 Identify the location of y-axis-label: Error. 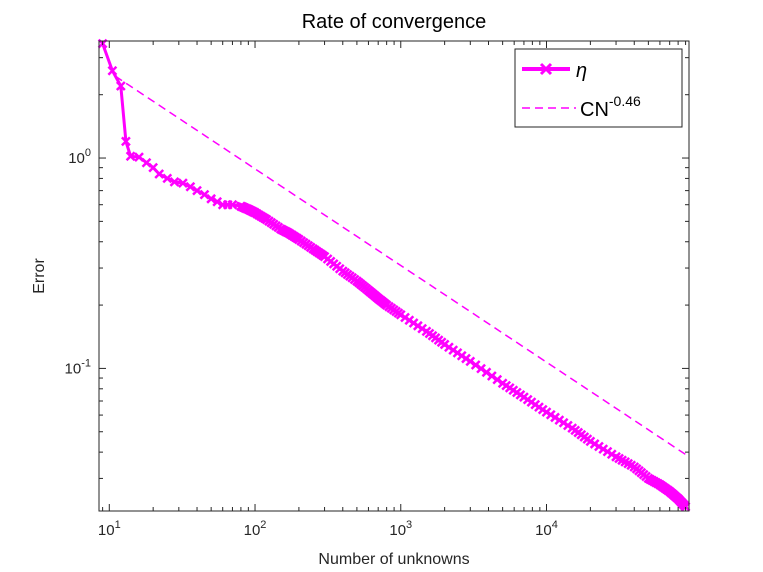
(39, 276).